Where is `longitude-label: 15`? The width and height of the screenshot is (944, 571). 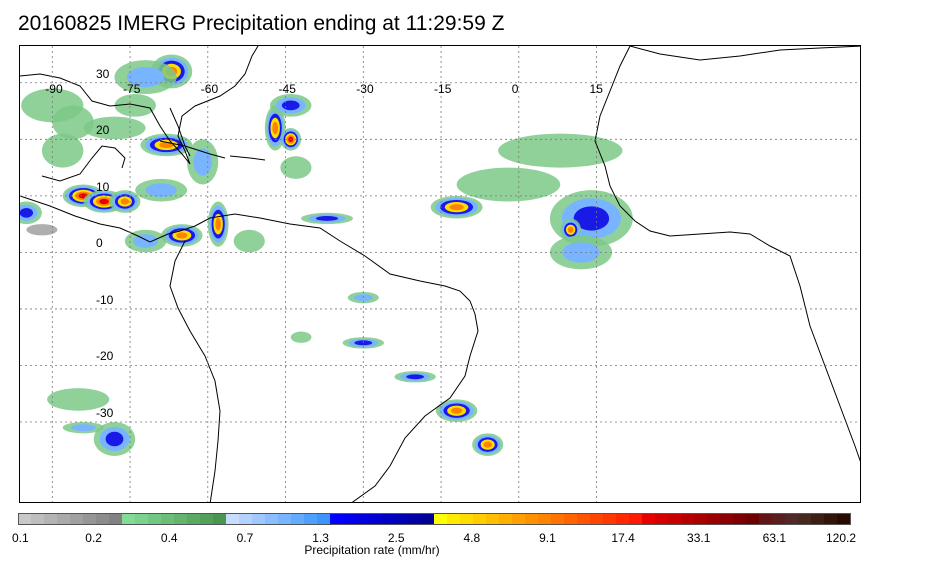 longitude-label: 15 is located at coordinates (596, 89).